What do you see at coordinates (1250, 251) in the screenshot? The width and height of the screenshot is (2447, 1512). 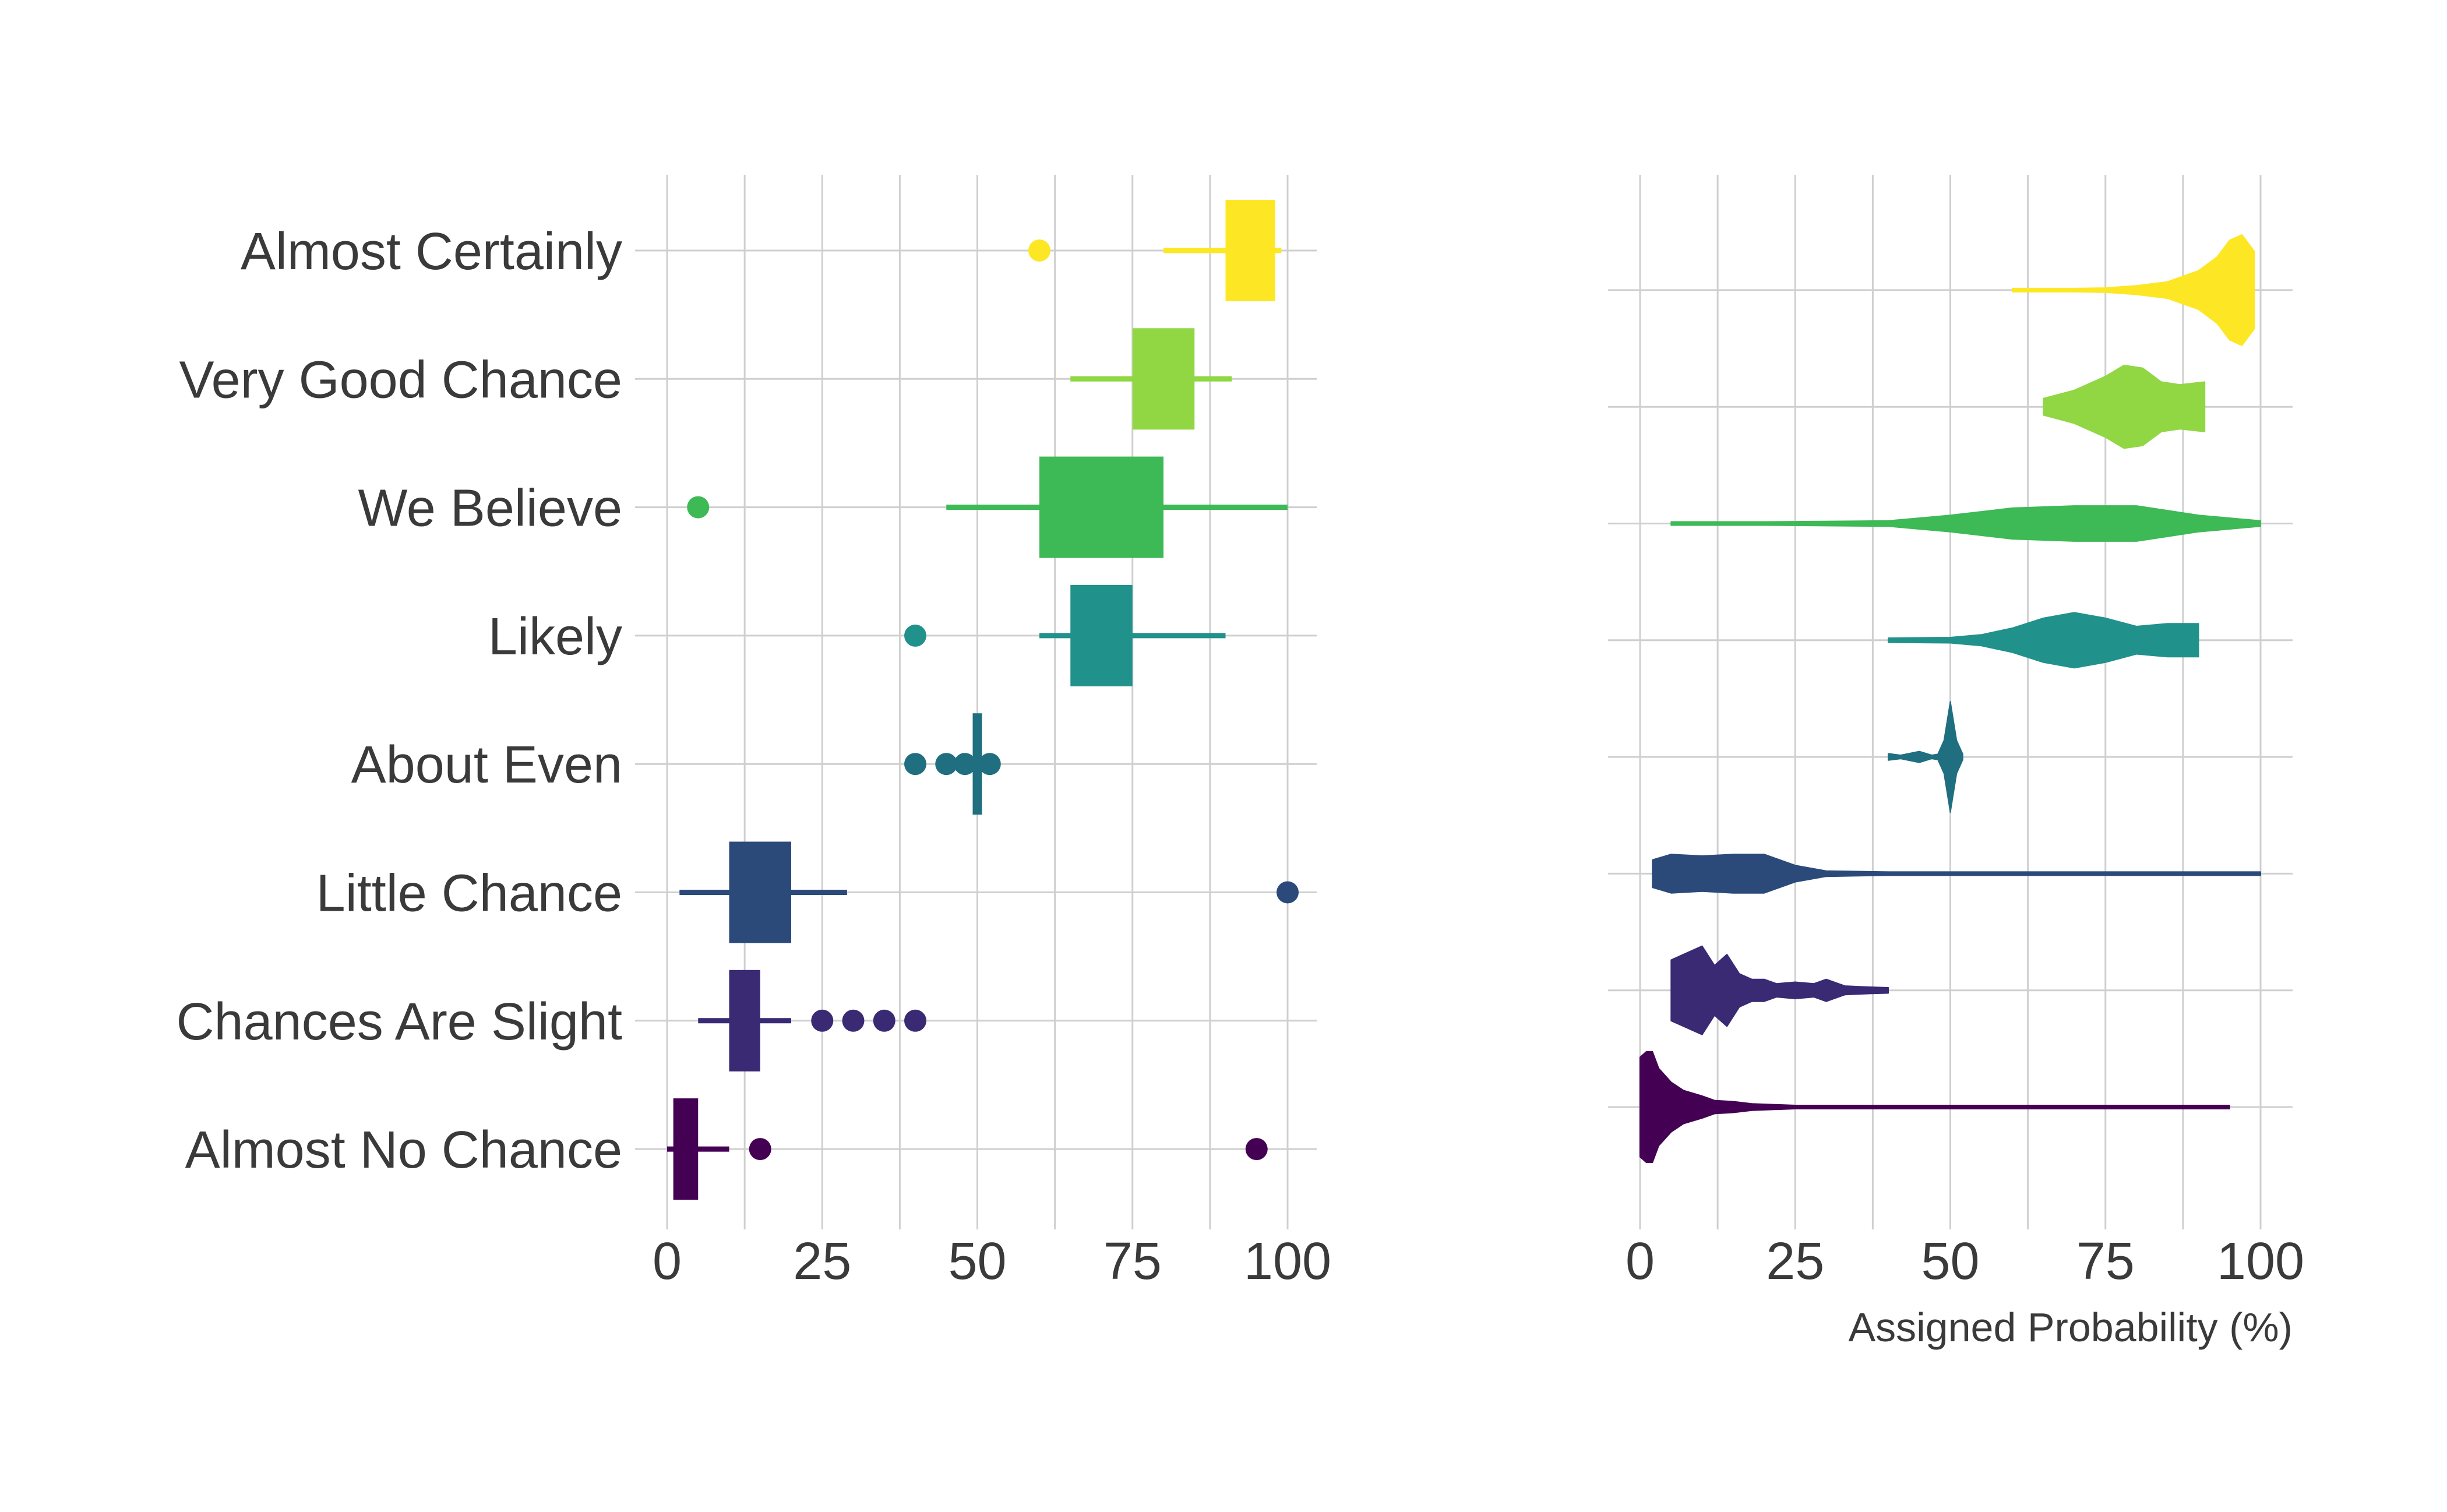 I see `box-almost-certainly` at bounding box center [1250, 251].